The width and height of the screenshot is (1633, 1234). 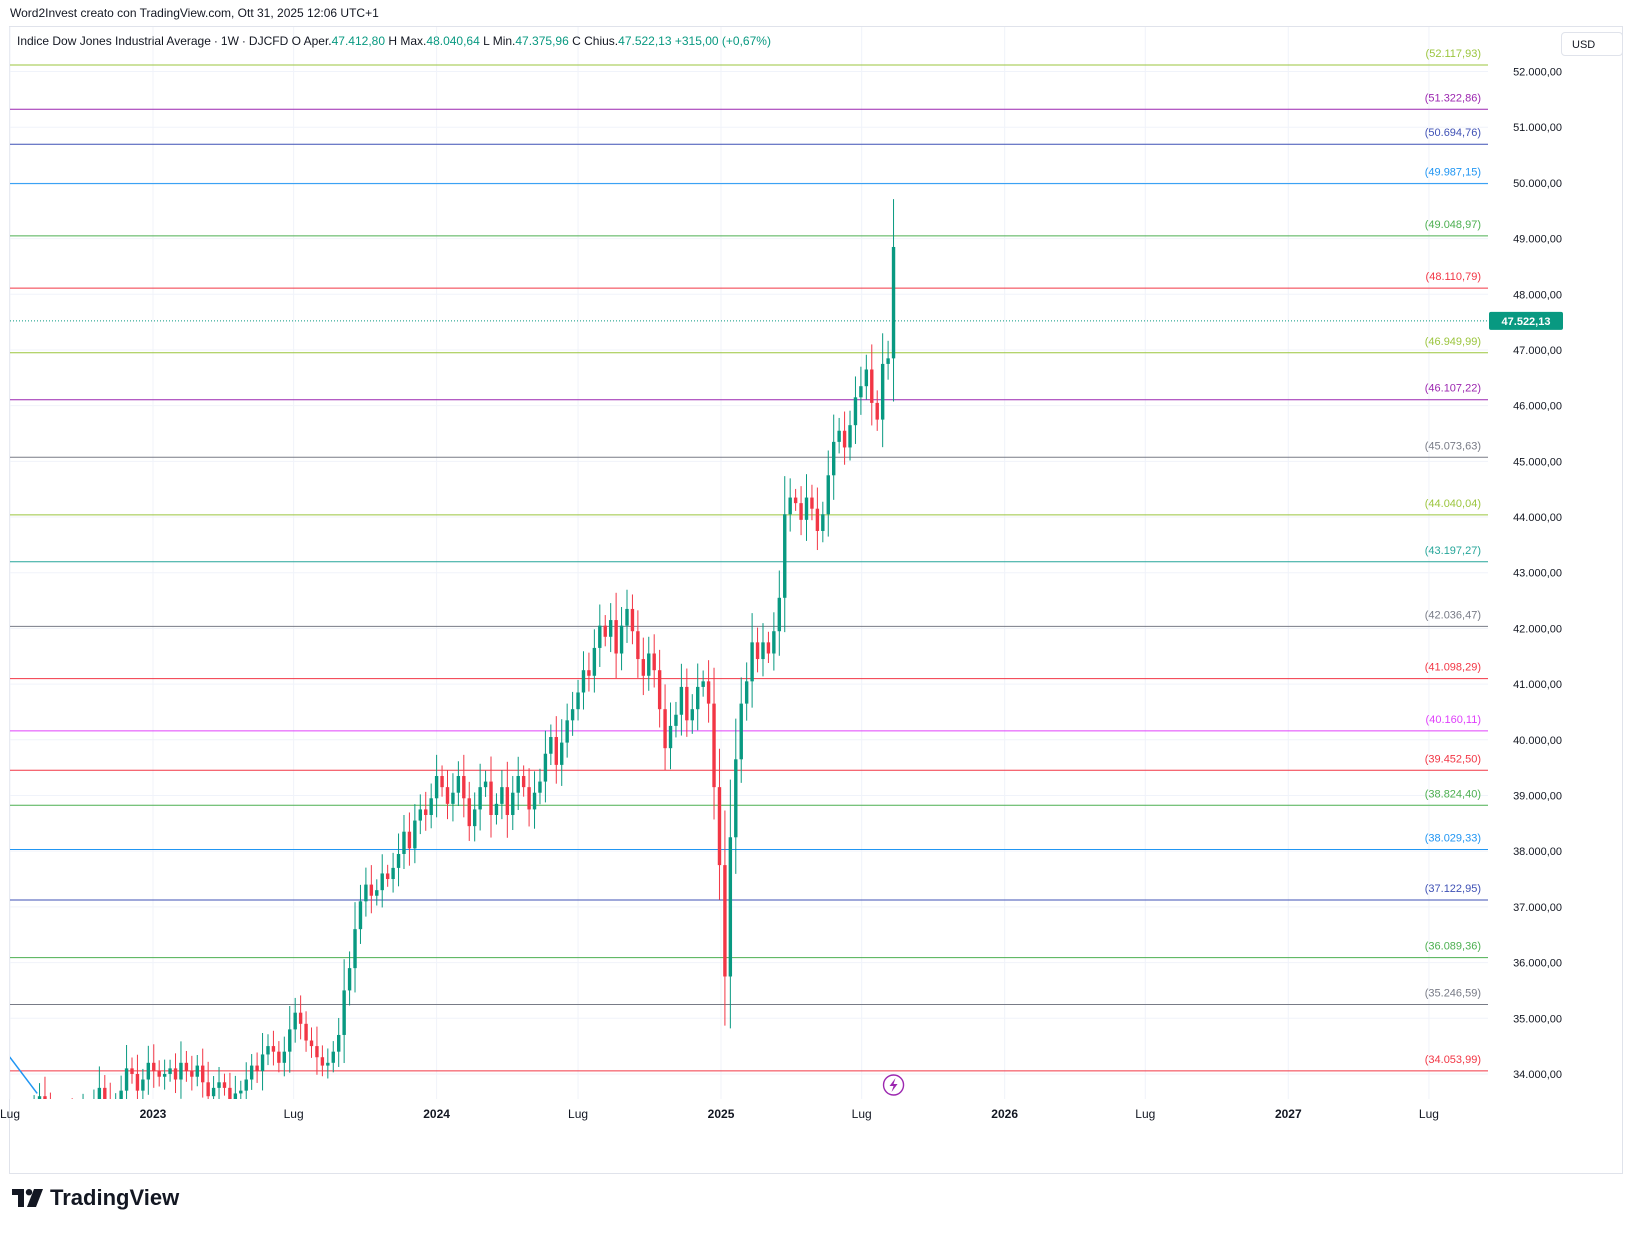 What do you see at coordinates (229, 41) in the screenshot?
I see `legend-interval: 1W` at bounding box center [229, 41].